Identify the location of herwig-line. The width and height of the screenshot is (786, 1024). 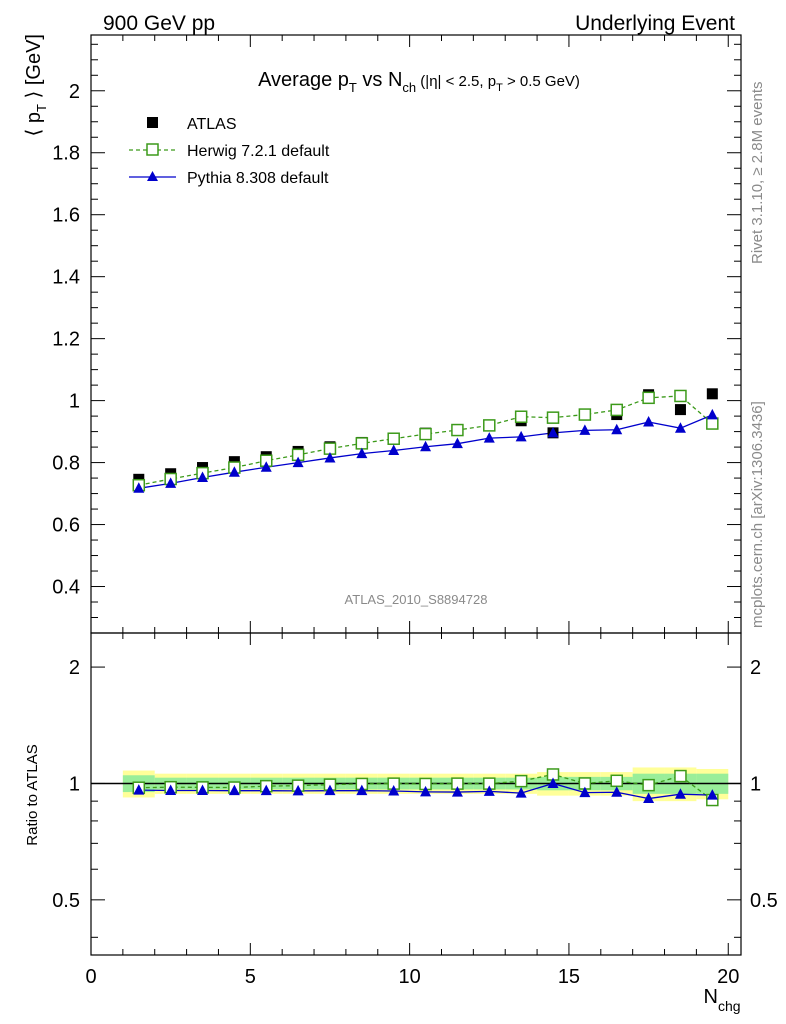
(425, 440).